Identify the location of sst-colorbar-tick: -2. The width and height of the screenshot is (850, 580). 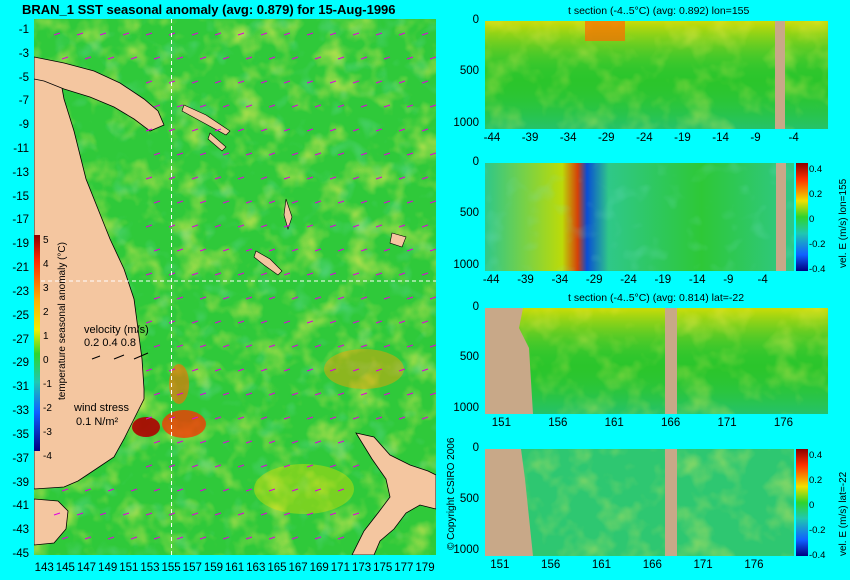
(47, 408).